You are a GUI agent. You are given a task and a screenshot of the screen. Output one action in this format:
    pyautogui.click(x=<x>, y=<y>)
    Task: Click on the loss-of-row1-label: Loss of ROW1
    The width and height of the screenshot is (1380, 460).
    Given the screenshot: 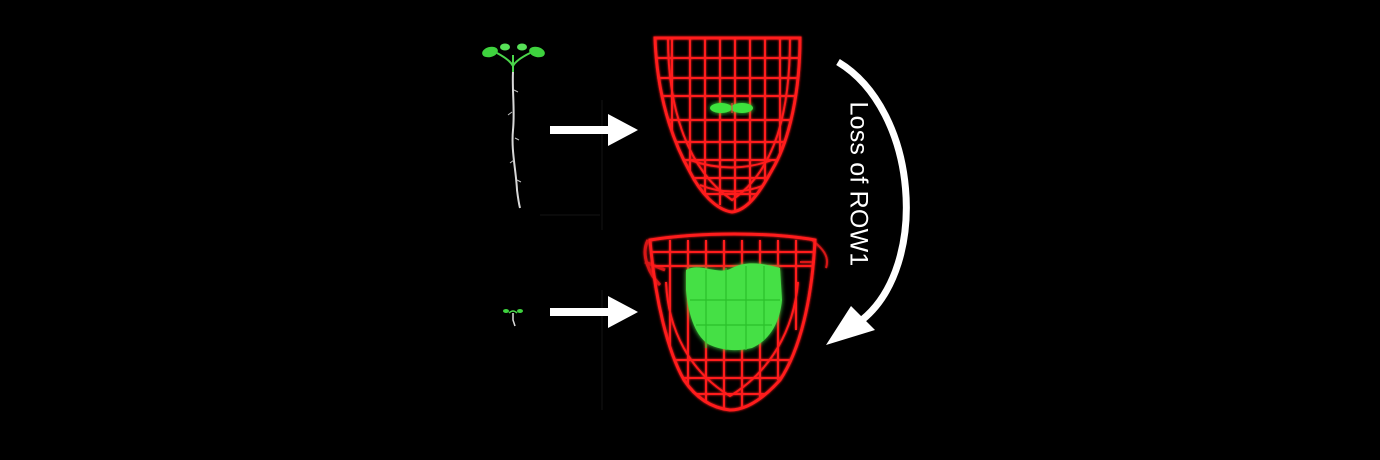 What is the action you would take?
    pyautogui.click(x=858, y=184)
    